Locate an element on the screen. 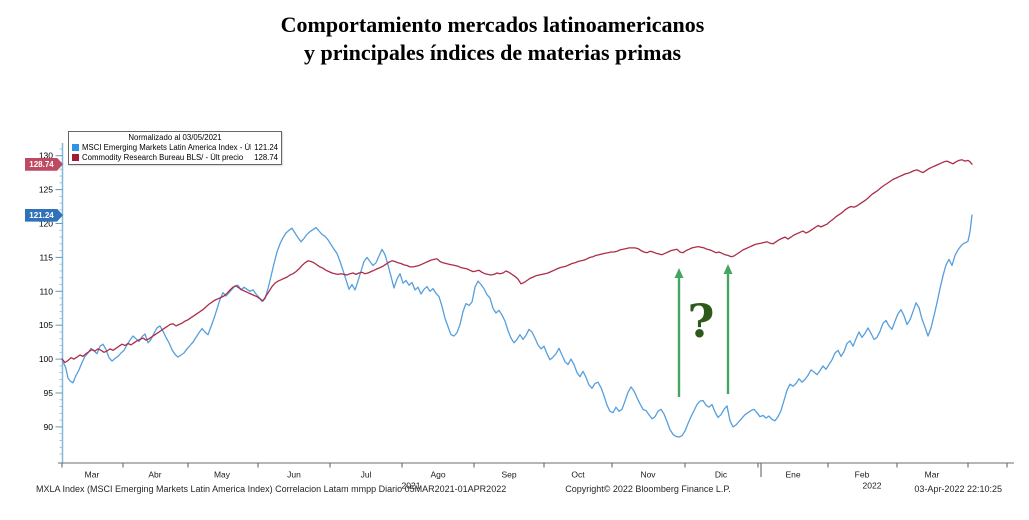  x-axis-month-label: Dic is located at coordinates (721, 475).